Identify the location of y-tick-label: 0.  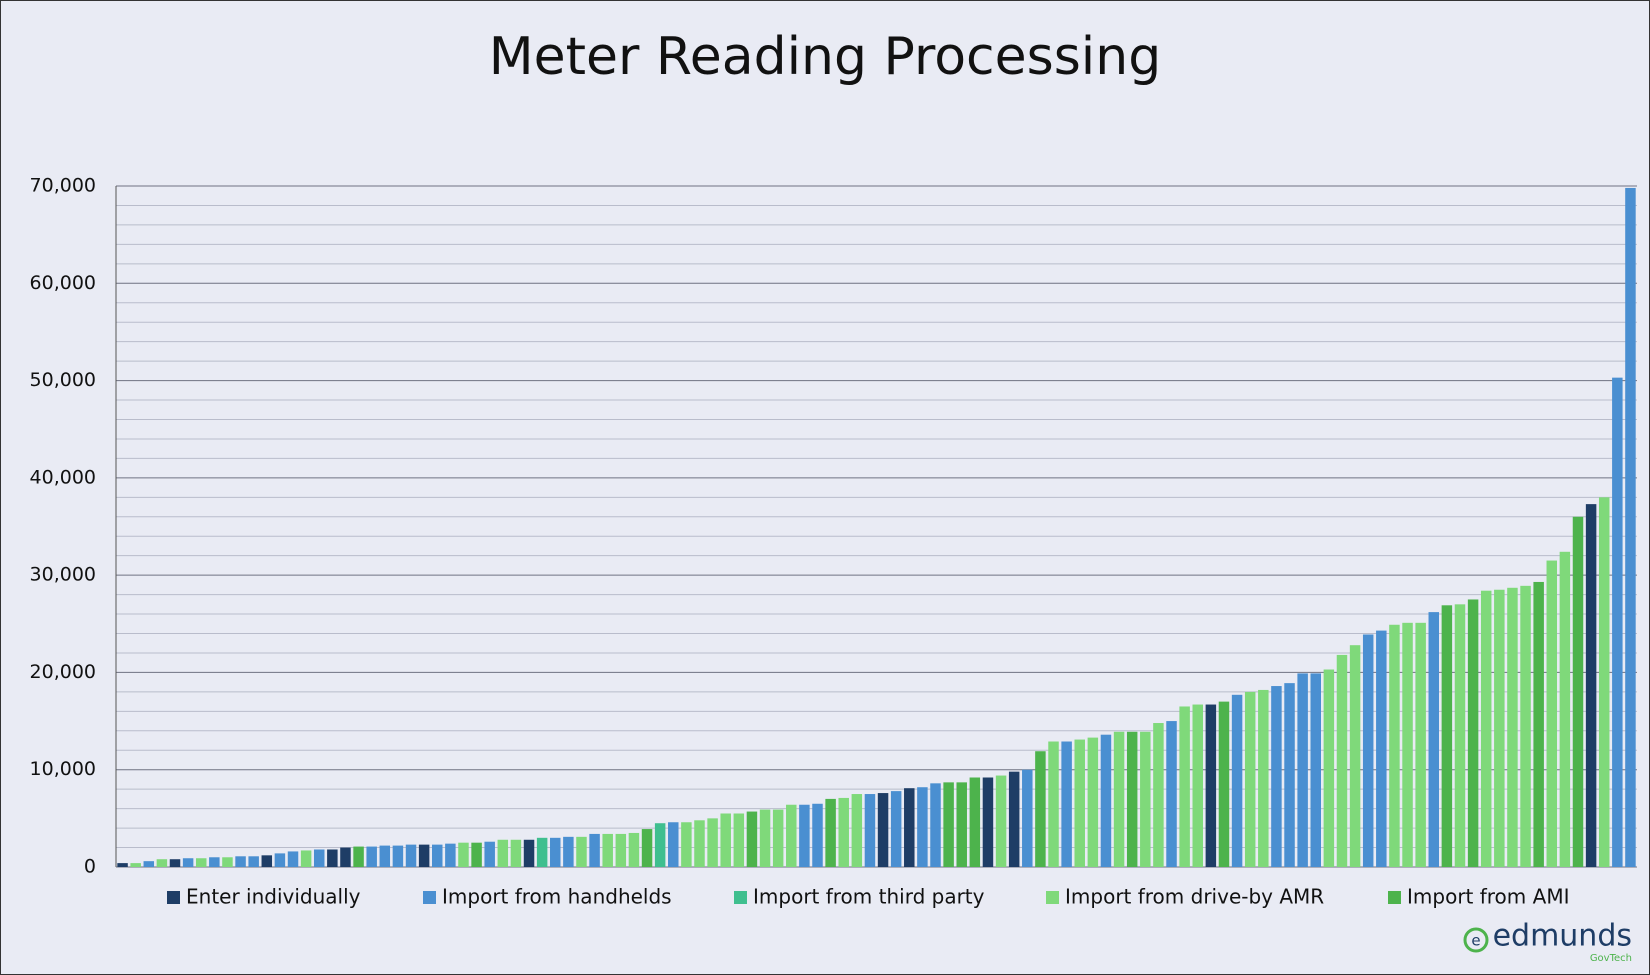
(90, 867).